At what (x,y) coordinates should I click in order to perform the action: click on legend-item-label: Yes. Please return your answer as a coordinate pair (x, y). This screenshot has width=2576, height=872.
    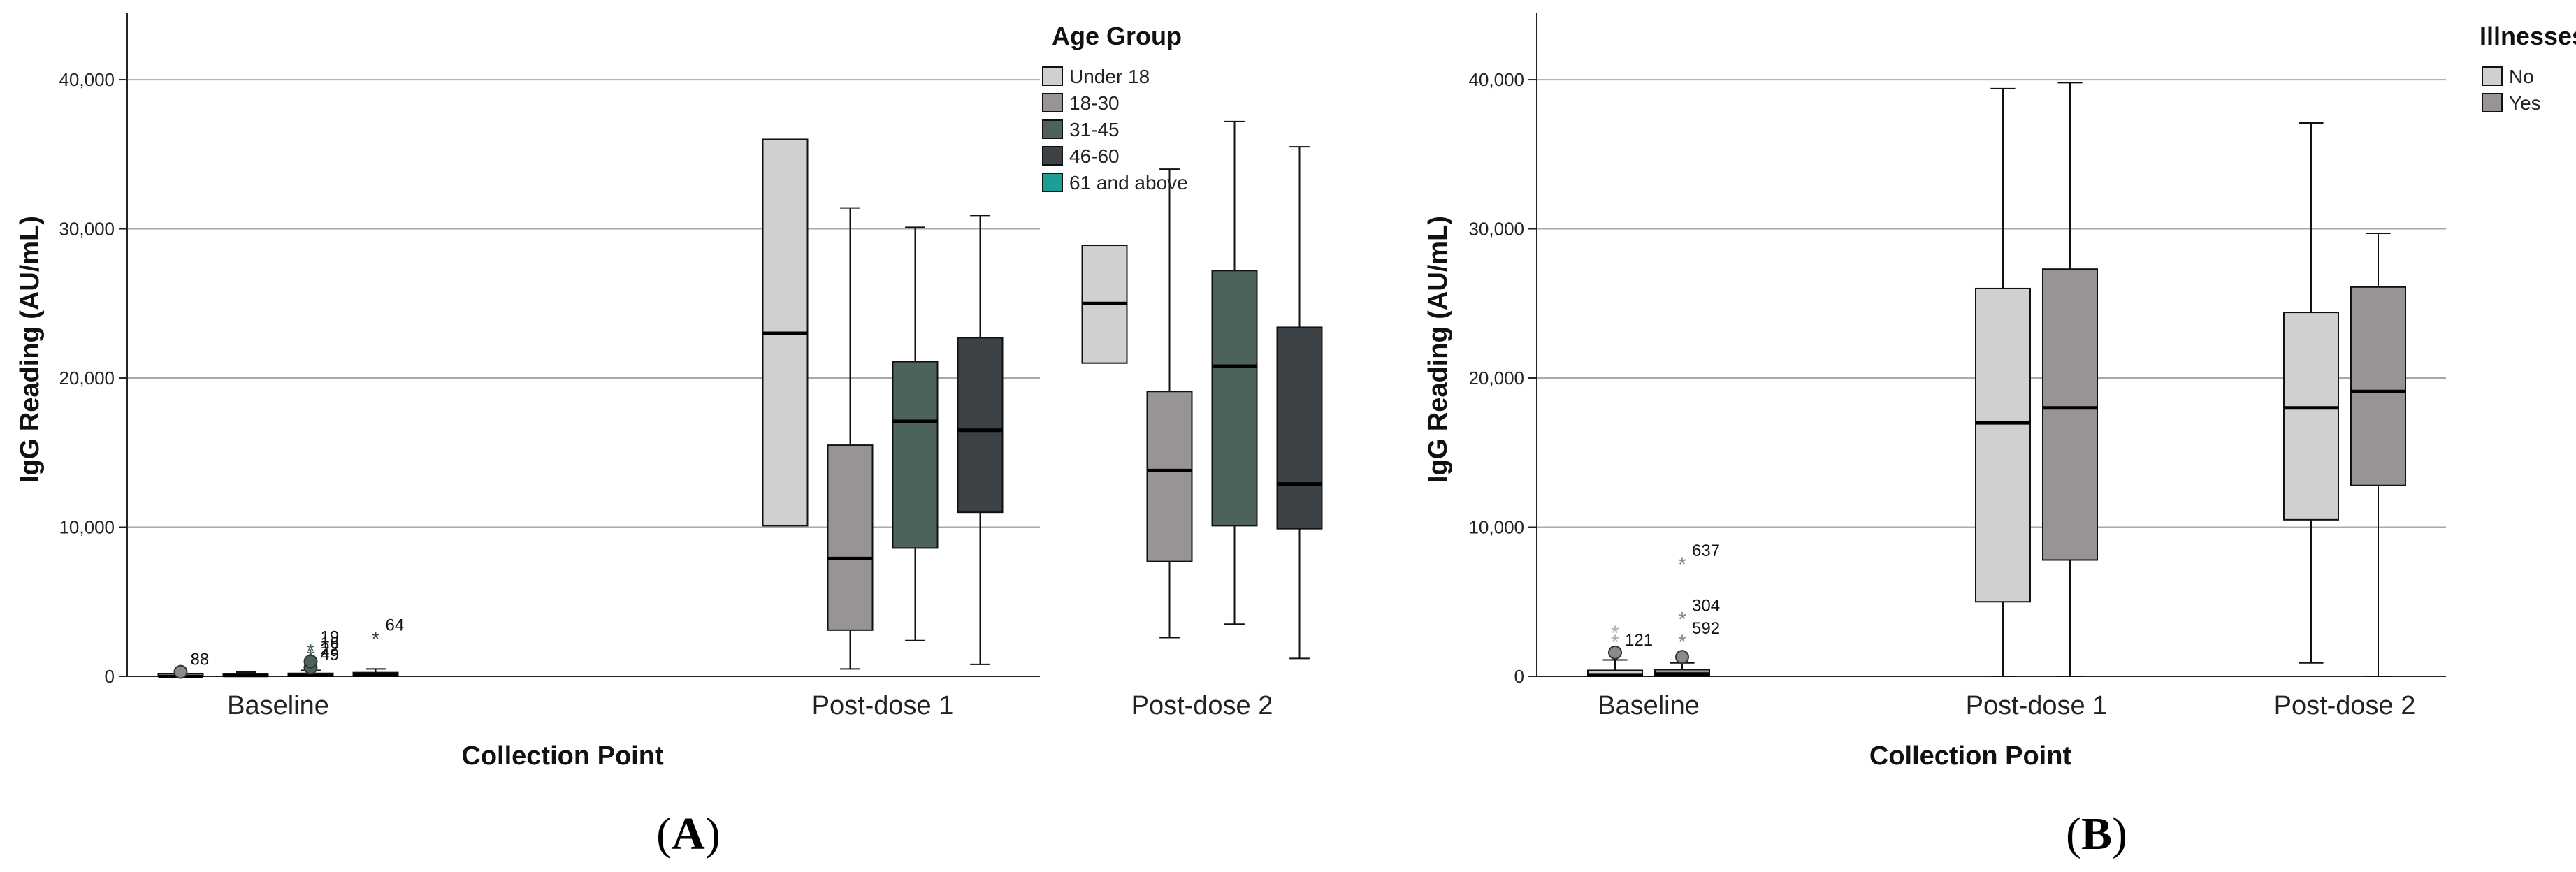
    Looking at the image, I should click on (2525, 103).